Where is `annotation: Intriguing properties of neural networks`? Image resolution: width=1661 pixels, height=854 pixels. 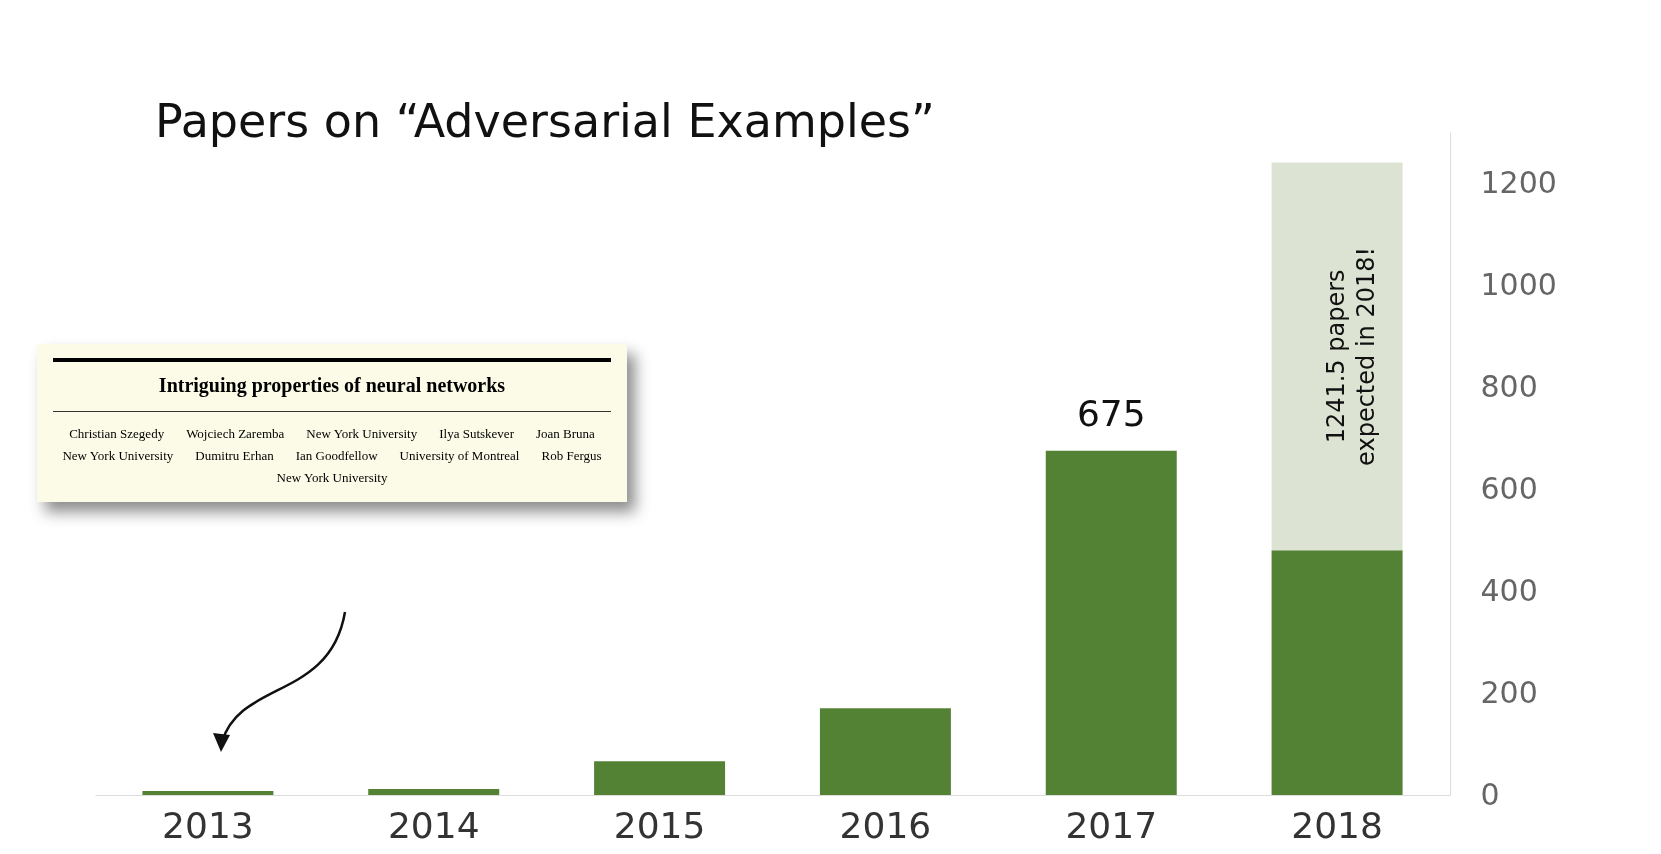
annotation: Intriguing properties of neural networks is located at coordinates (332, 386).